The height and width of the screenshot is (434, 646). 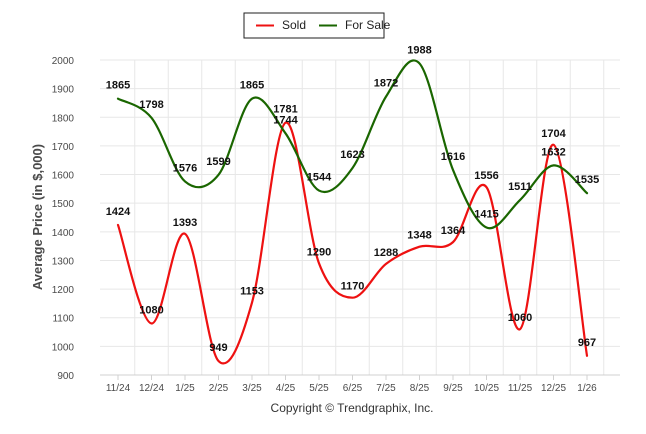 What do you see at coordinates (252, 388) in the screenshot?
I see `x-tick-label-3/25: 3/25` at bounding box center [252, 388].